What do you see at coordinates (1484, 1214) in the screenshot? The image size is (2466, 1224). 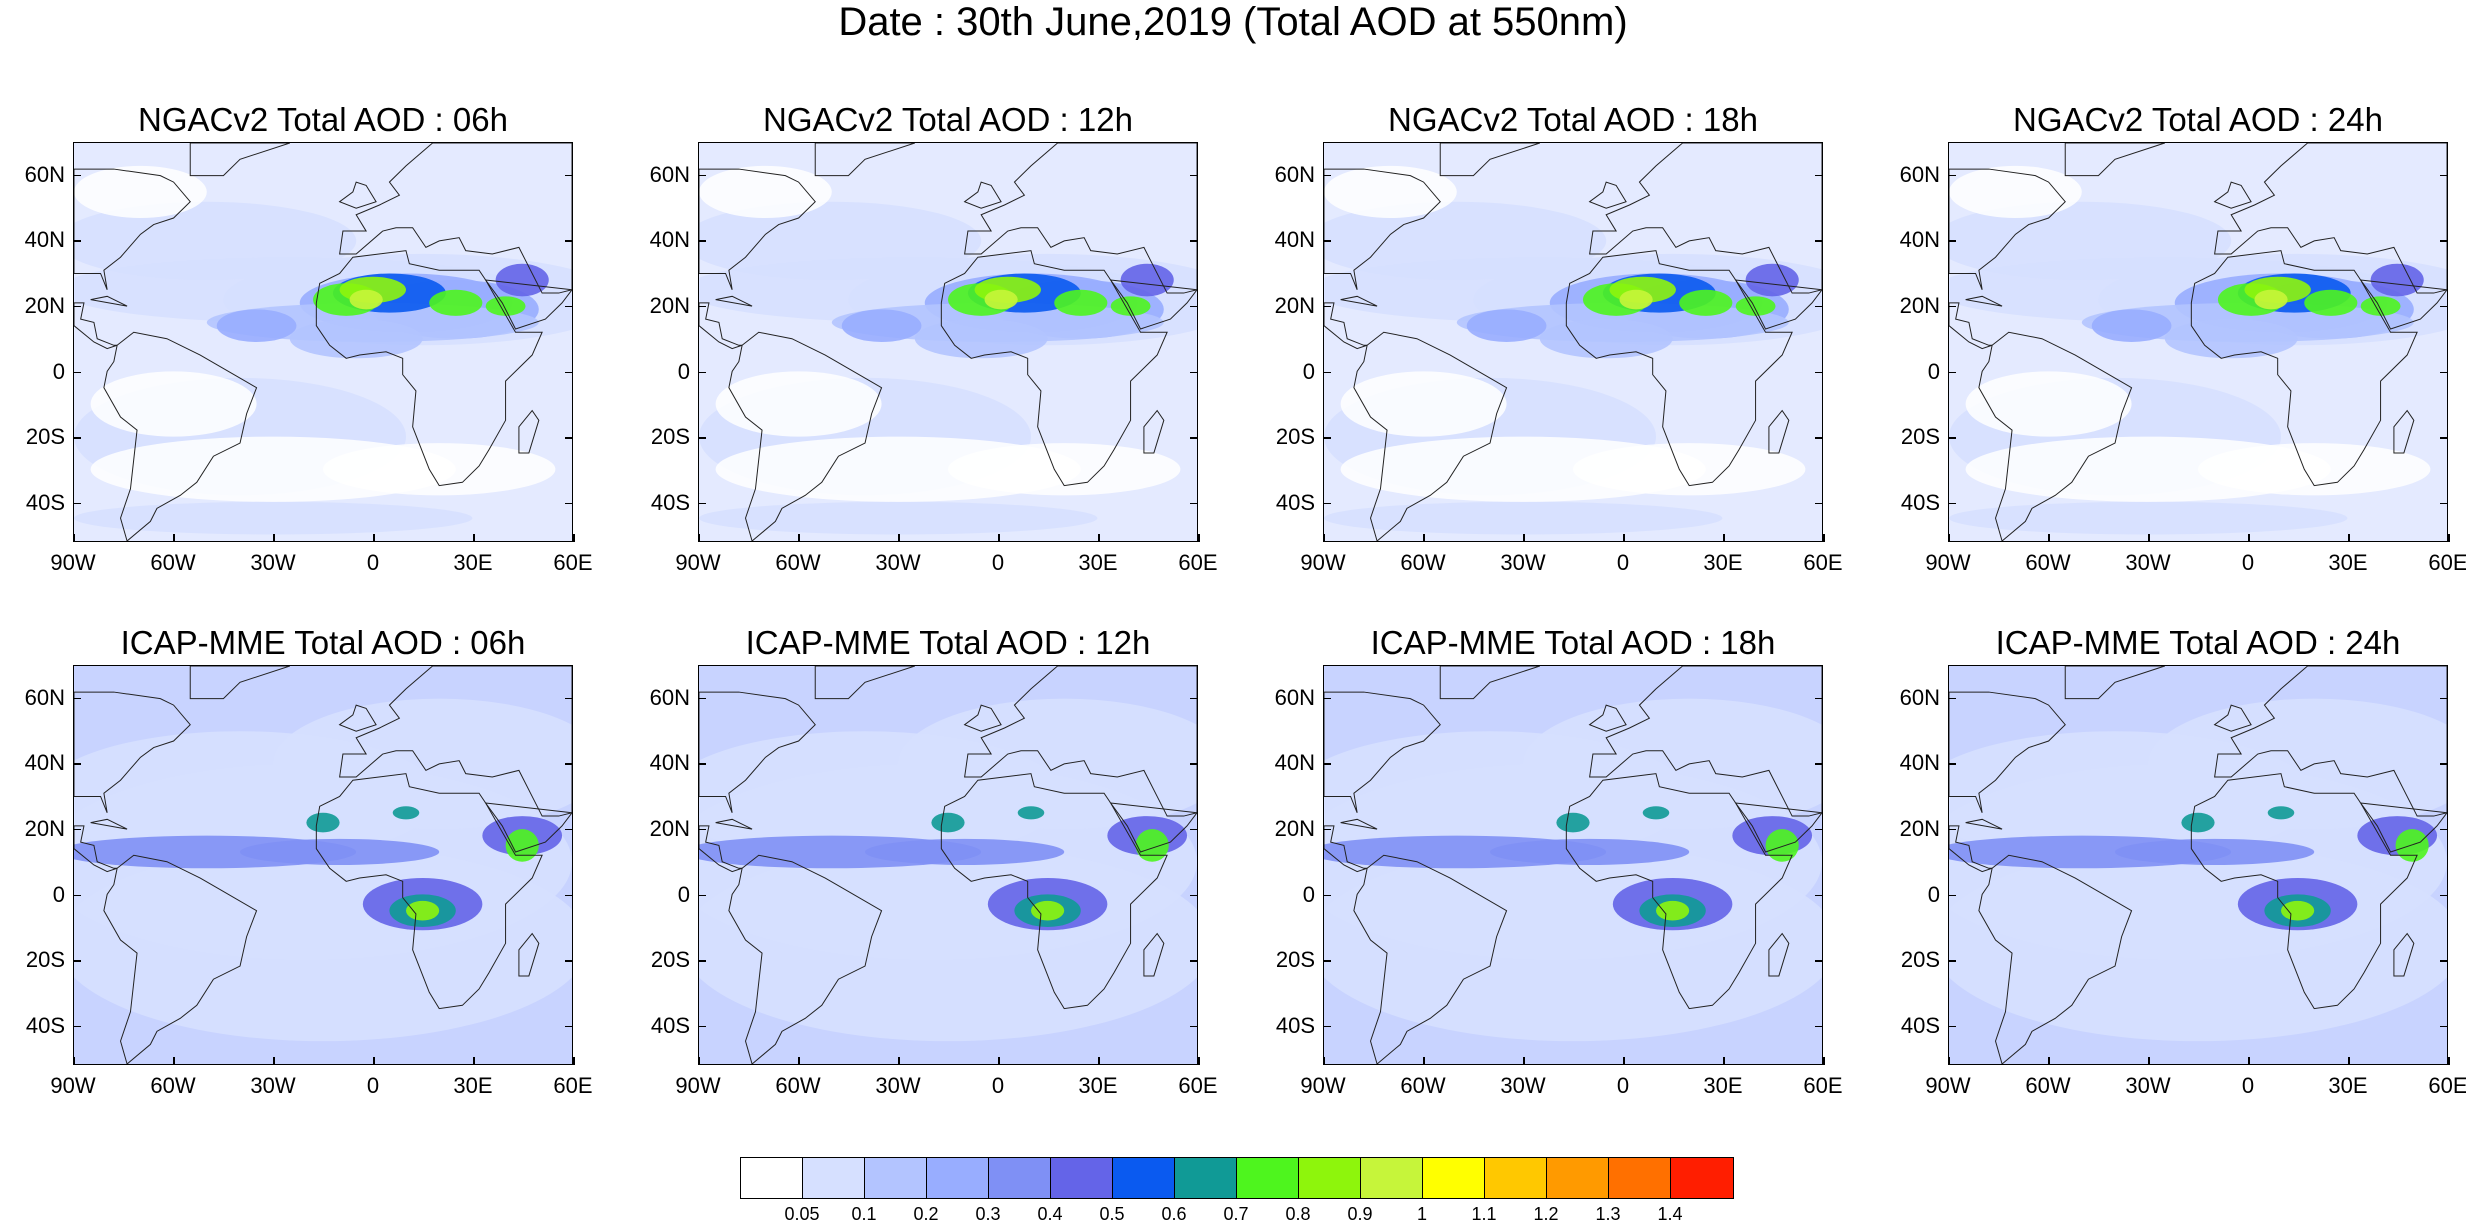 I see `colorbar-label: 1.1` at bounding box center [1484, 1214].